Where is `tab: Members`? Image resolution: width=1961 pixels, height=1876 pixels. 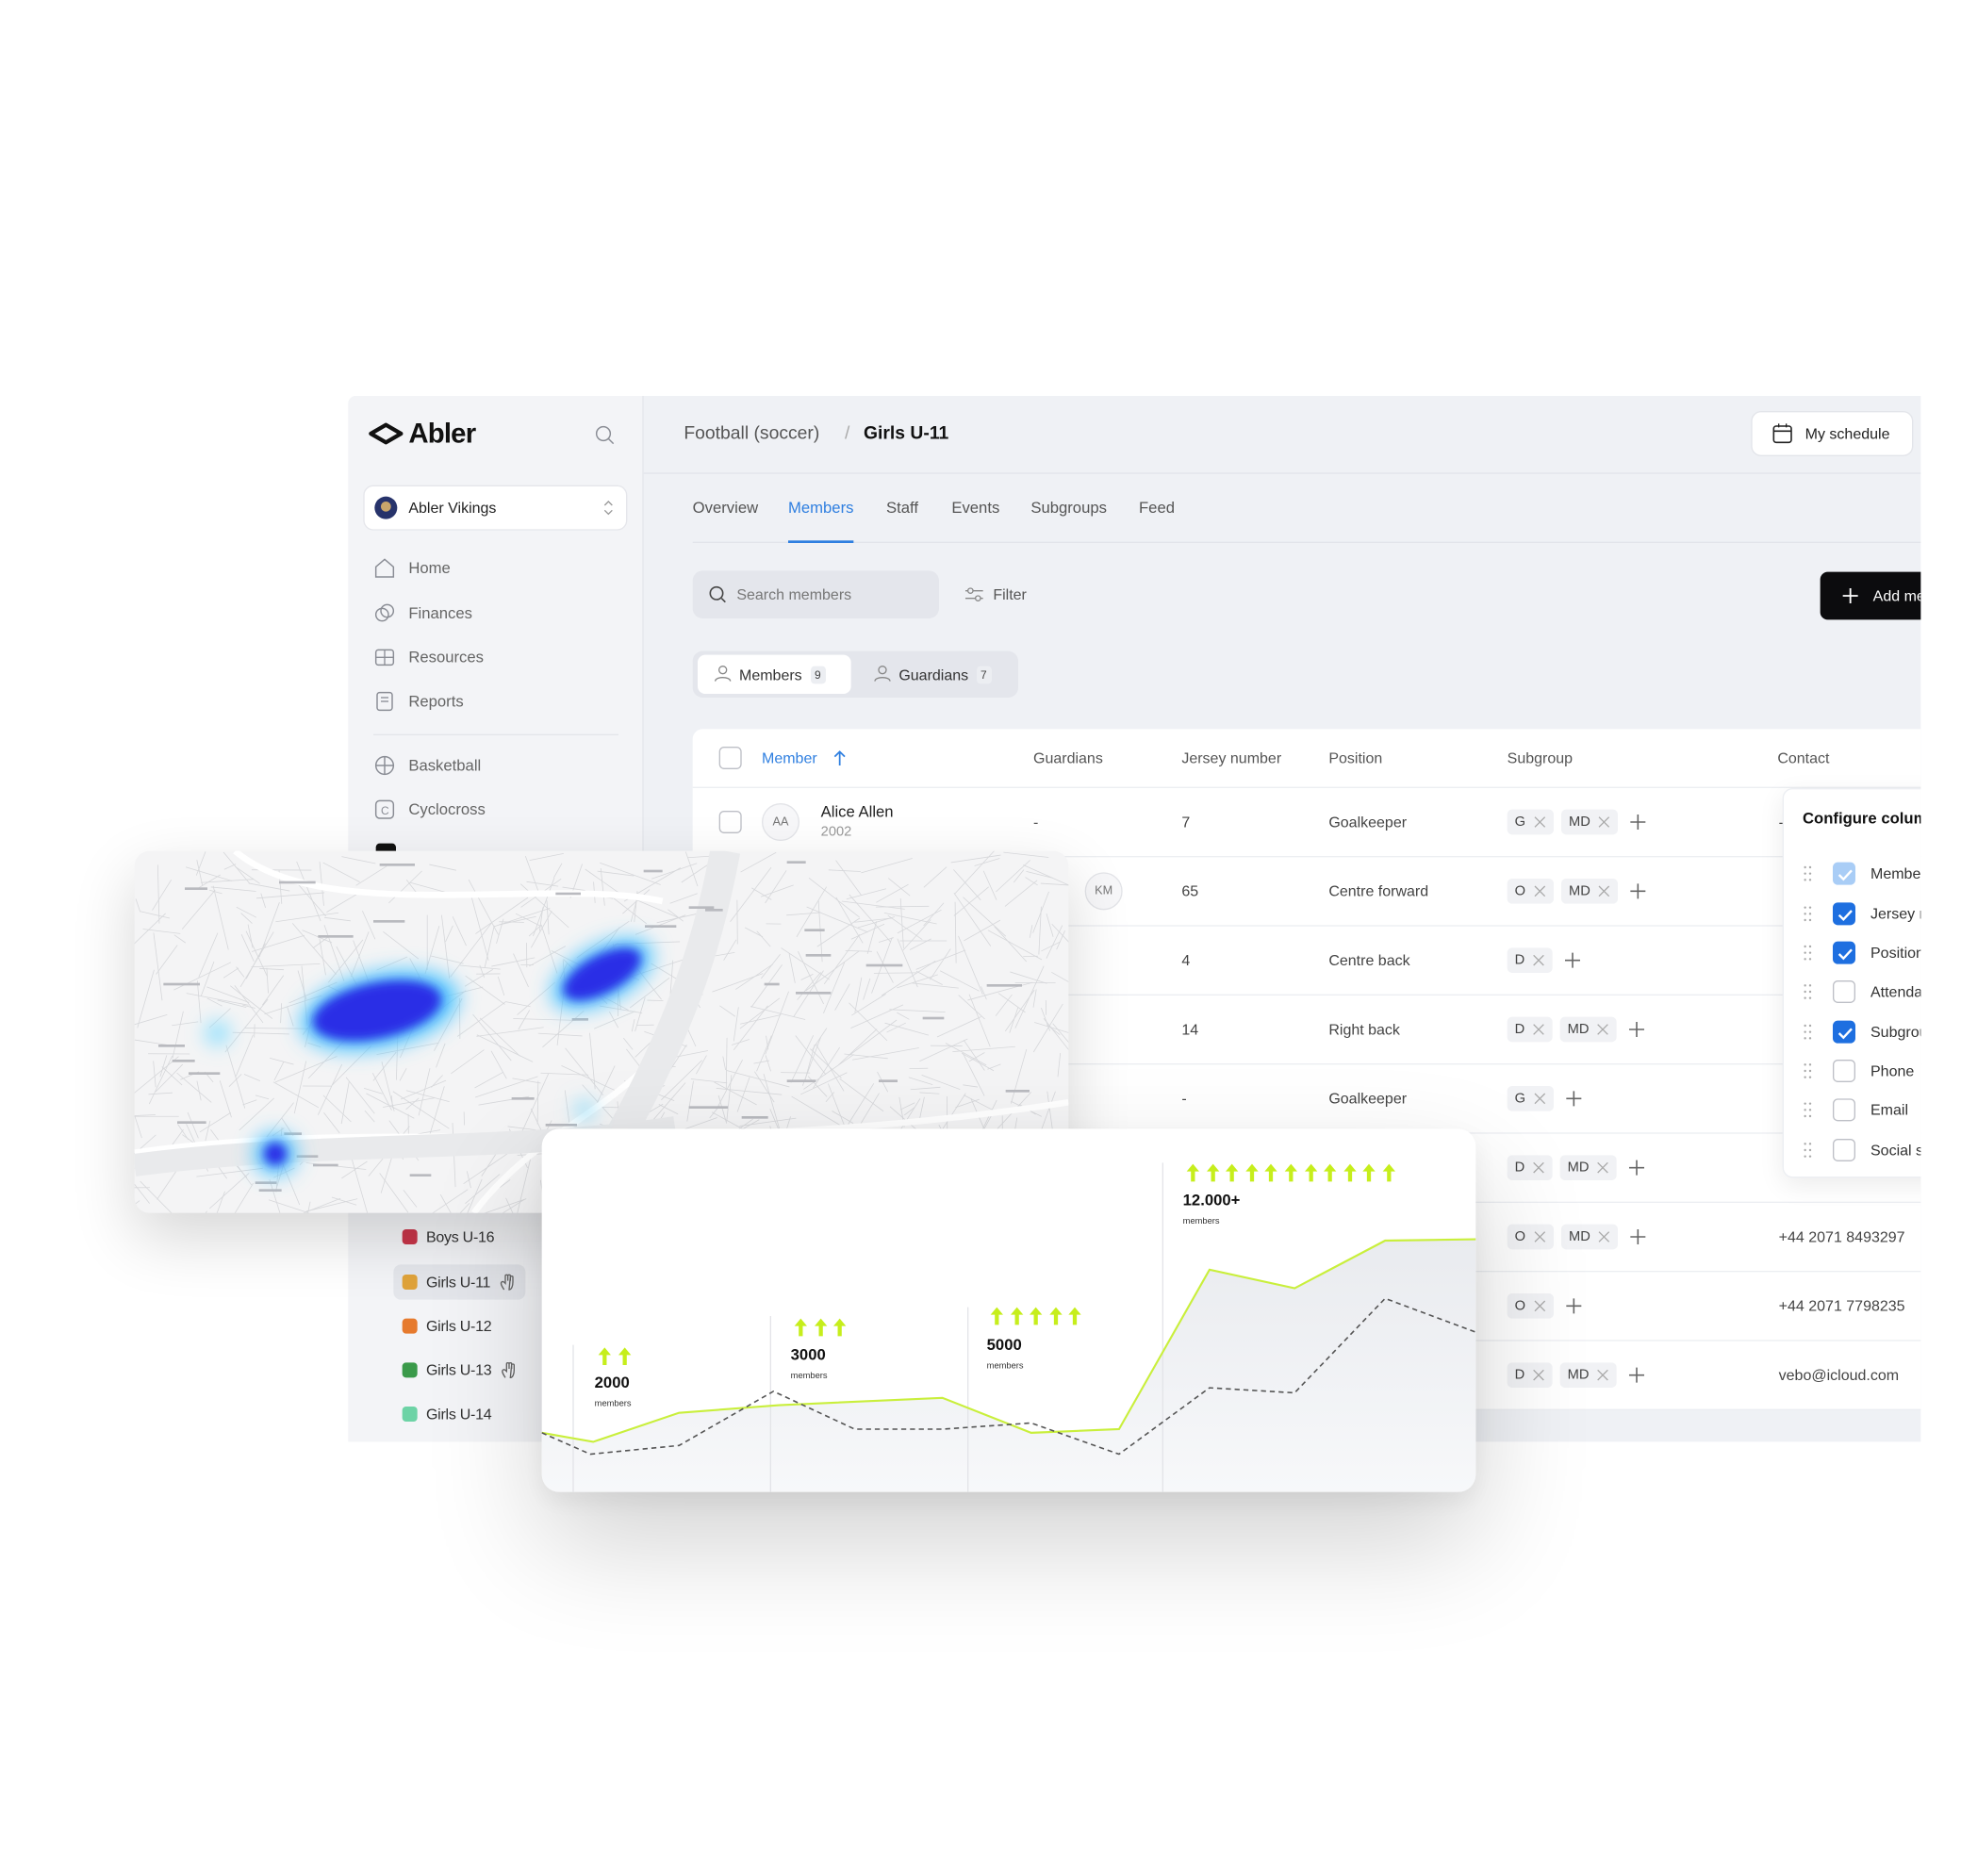 tab: Members is located at coordinates (820, 508).